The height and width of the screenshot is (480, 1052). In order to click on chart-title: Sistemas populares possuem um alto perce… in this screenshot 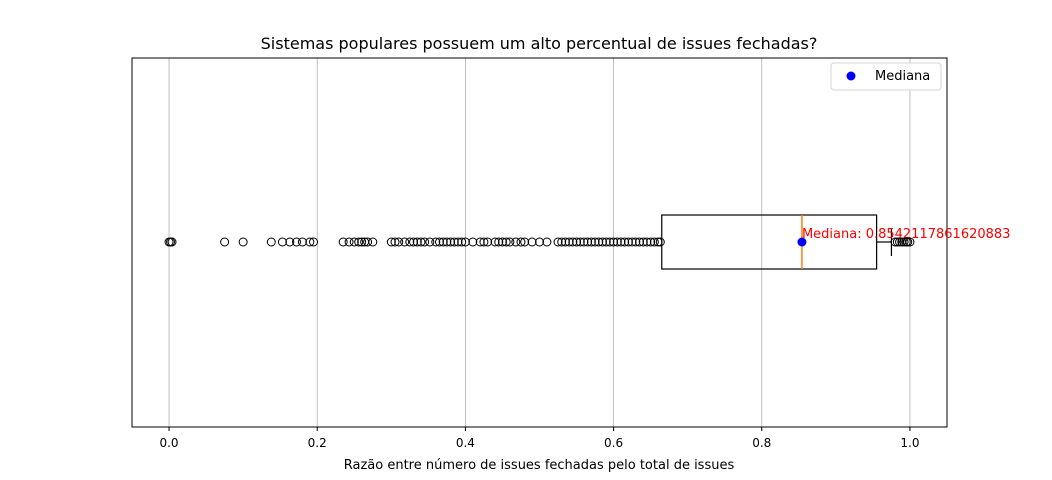, I will do `click(539, 43)`.